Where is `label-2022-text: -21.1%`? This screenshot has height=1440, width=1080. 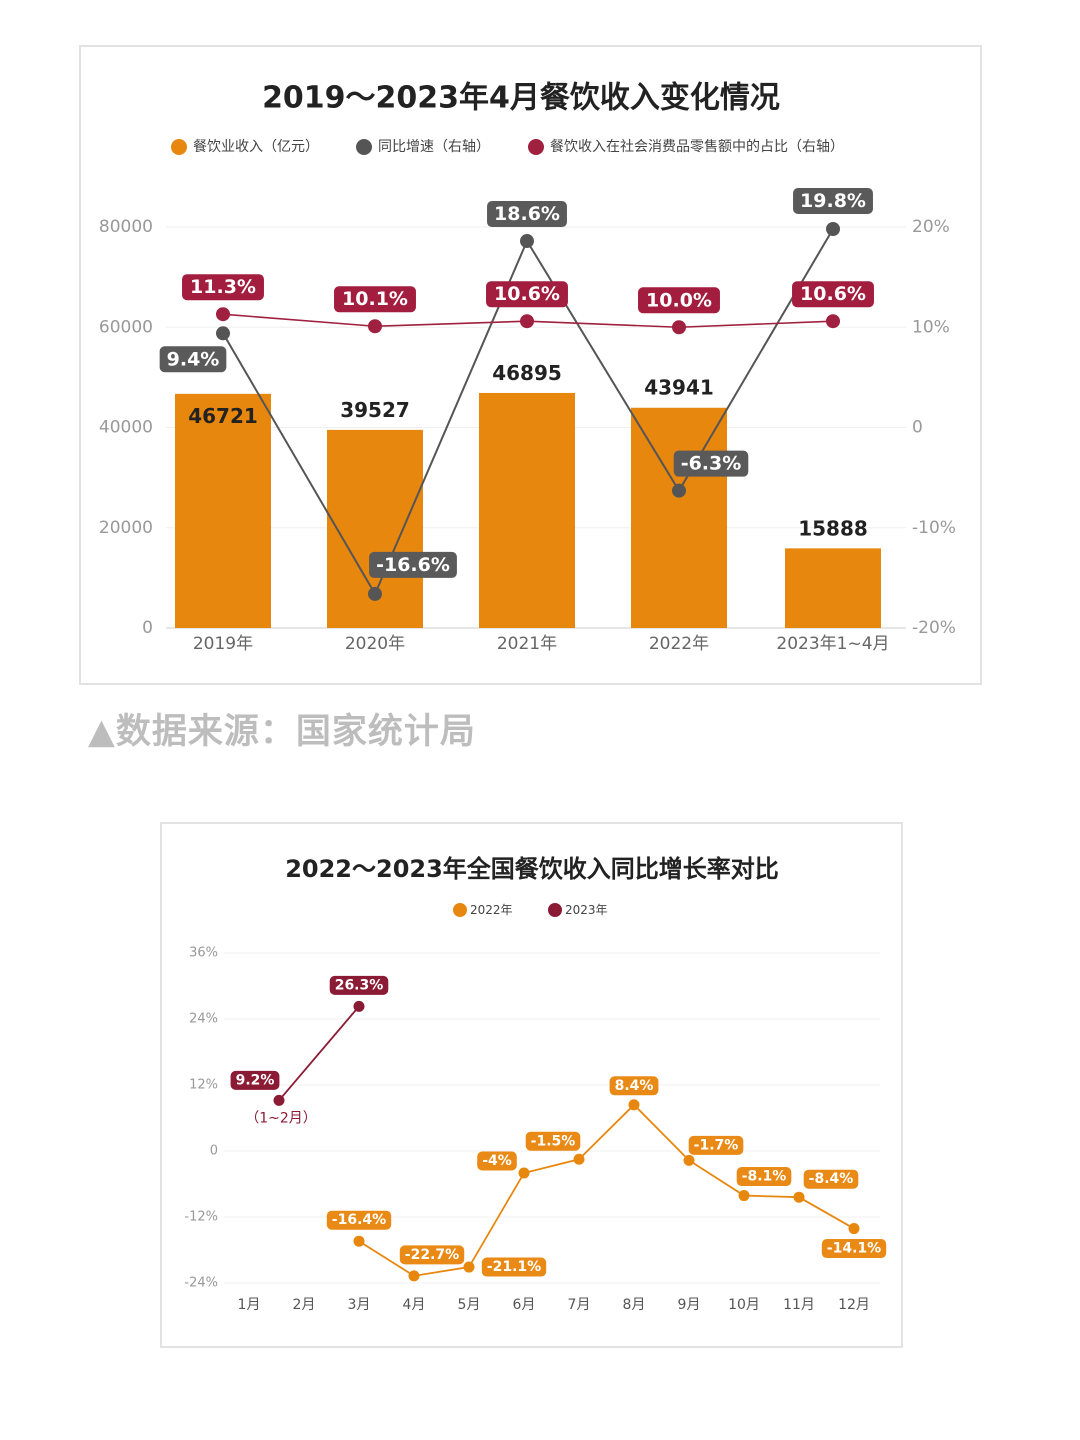
label-2022-text: -21.1% is located at coordinates (514, 1267).